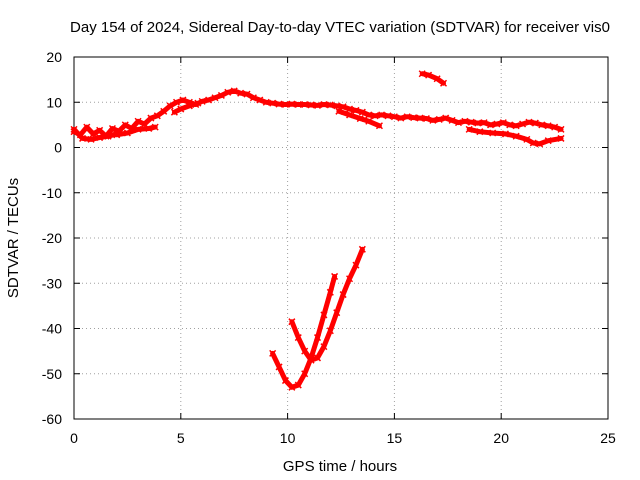 The height and width of the screenshot is (480, 640). What do you see at coordinates (52, 238) in the screenshot?
I see `y-tick-labels: -60 -50 -40 -30 -20 -10 0 10 20` at bounding box center [52, 238].